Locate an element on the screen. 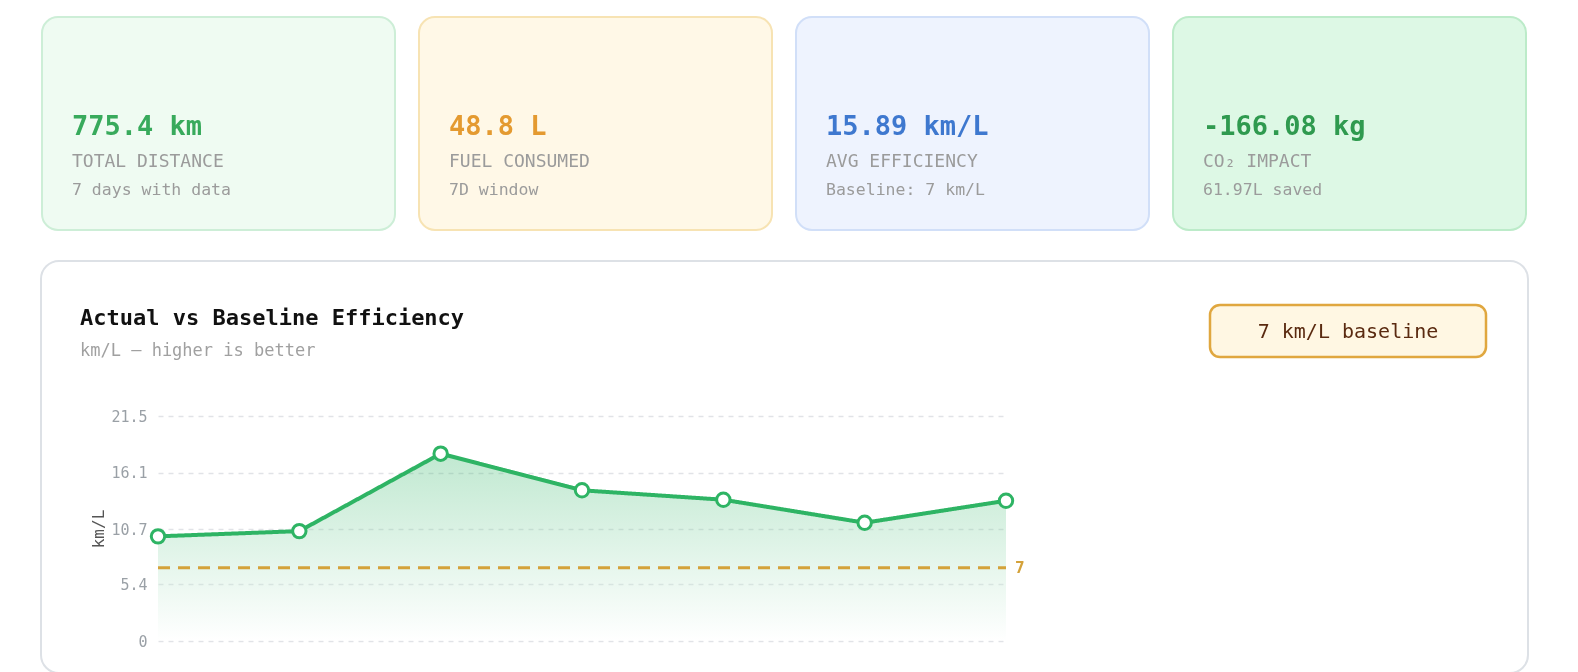 The width and height of the screenshot is (1578, 672). text: 48.8 L is located at coordinates (498, 125).